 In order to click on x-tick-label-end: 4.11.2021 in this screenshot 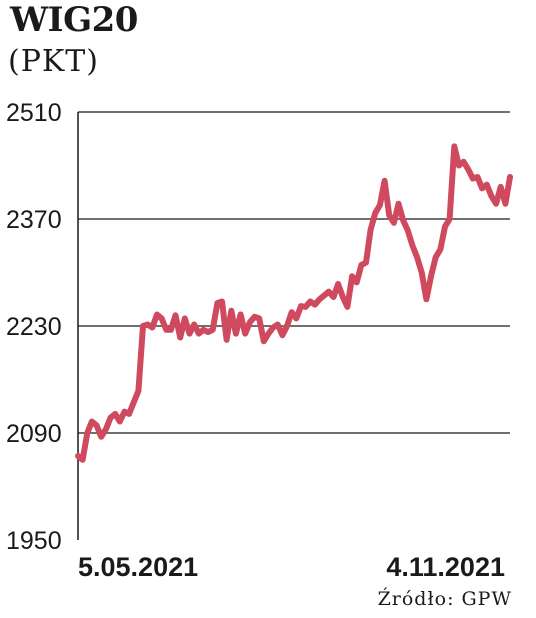, I will do `click(445, 567)`.